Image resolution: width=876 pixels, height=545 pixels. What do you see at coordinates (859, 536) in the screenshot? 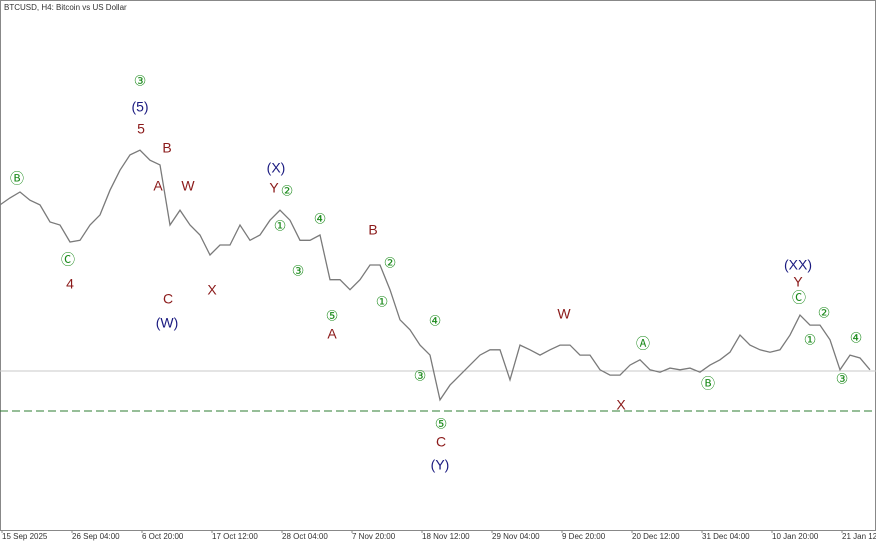
I see `x-tick-label: 21 Jan 12:00` at bounding box center [859, 536].